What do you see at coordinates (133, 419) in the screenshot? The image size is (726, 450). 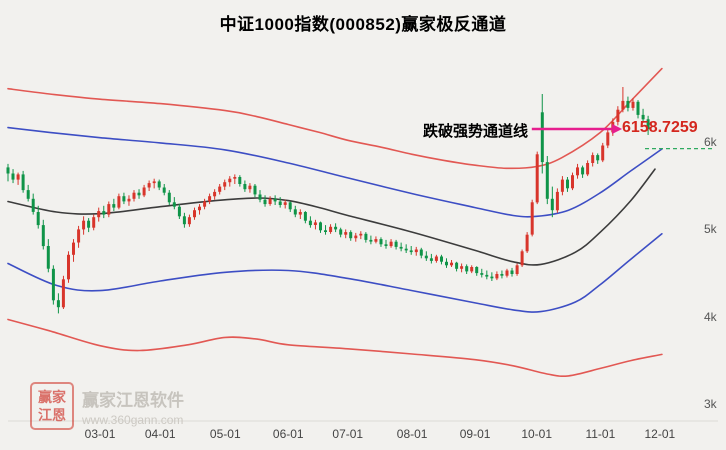 I see `watermark-url: www.360gann.com` at bounding box center [133, 419].